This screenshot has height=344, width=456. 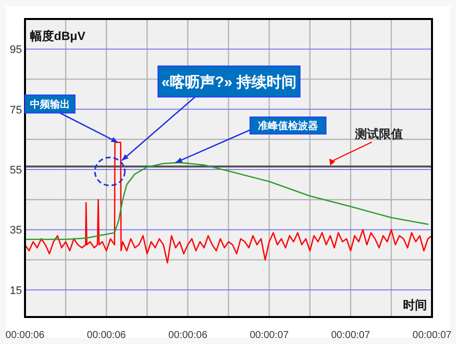 What do you see at coordinates (58, 36) in the screenshot?
I see `y-axis-title: 幅度dBμV` at bounding box center [58, 36].